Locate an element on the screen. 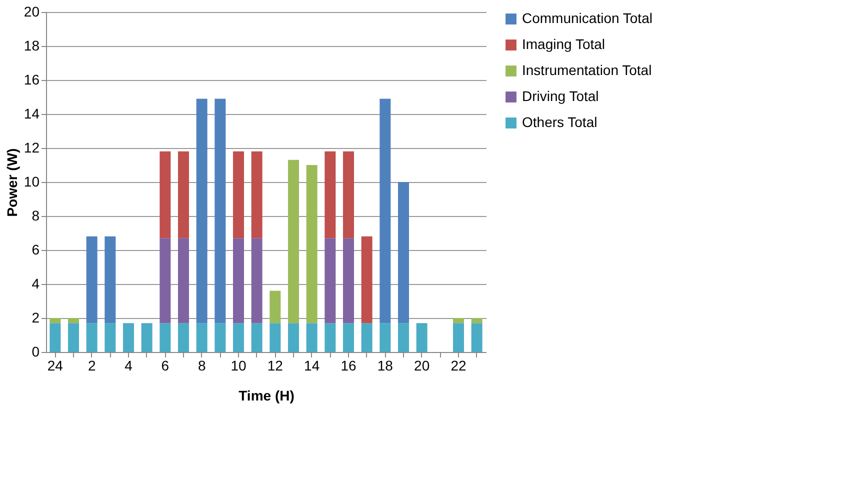  legend-label: Driving Total is located at coordinates (560, 96).